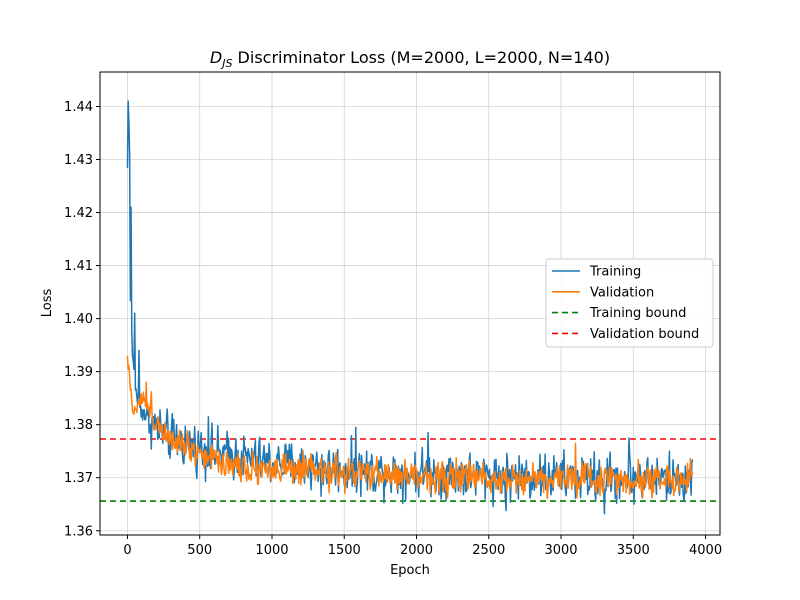 Image resolution: width=800 pixels, height=600 pixels. Describe the element at coordinates (622, 292) in the screenshot. I see `legend-label: Validation` at that location.